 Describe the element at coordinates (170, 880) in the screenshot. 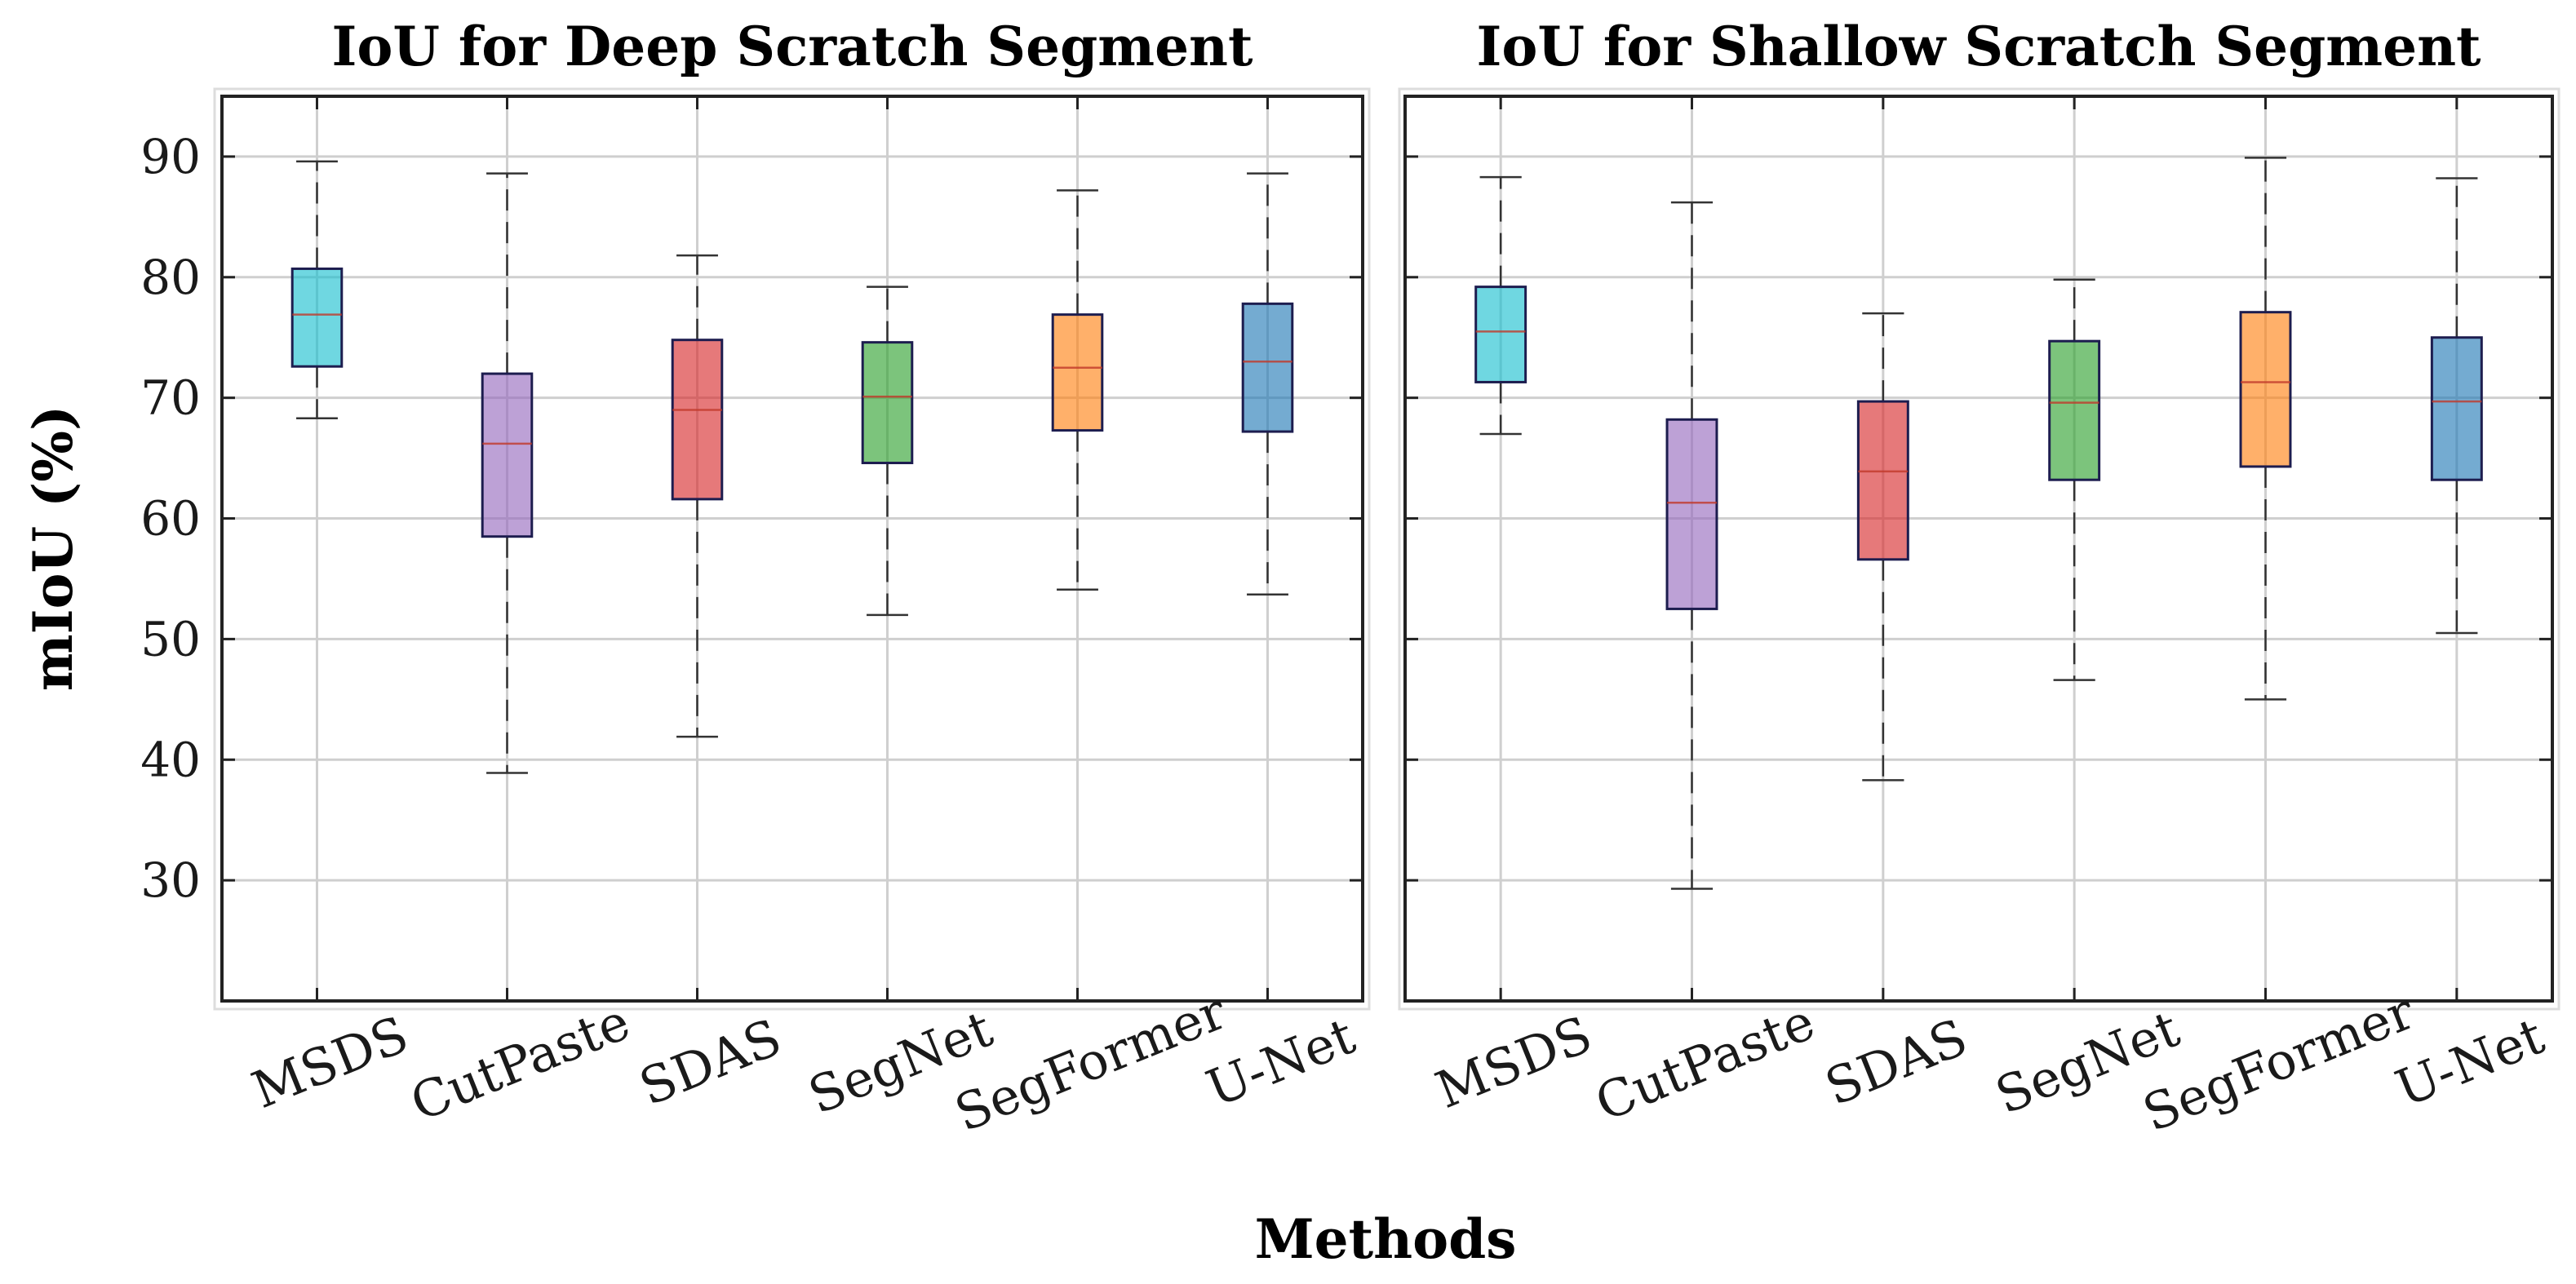

I see `y-tick-label: 30` at that location.